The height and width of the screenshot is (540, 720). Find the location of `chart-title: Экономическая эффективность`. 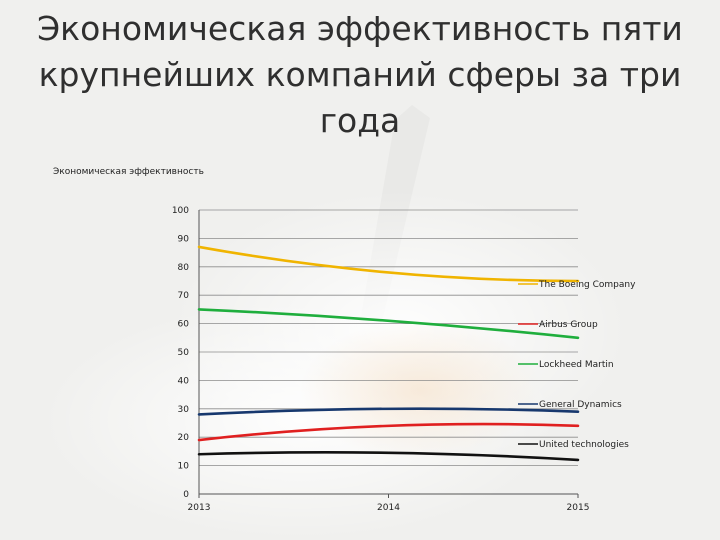

chart-title: Экономическая эффективность is located at coordinates (128, 172).